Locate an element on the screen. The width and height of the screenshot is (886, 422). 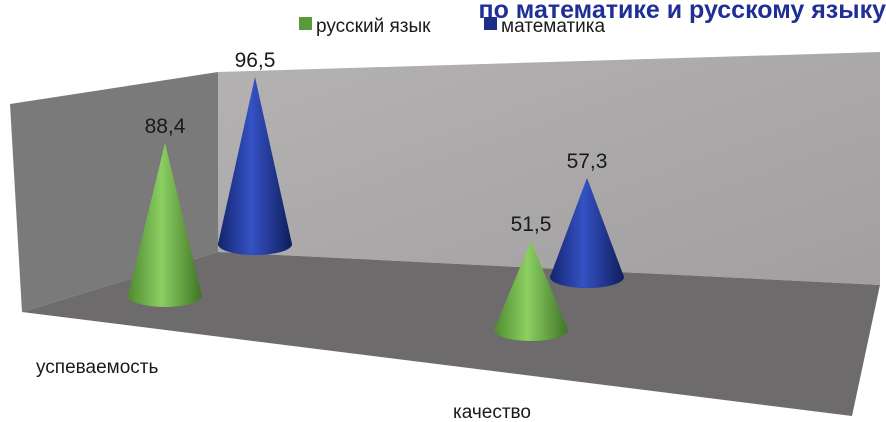
legend-label-series1: русский язык is located at coordinates (373, 26).